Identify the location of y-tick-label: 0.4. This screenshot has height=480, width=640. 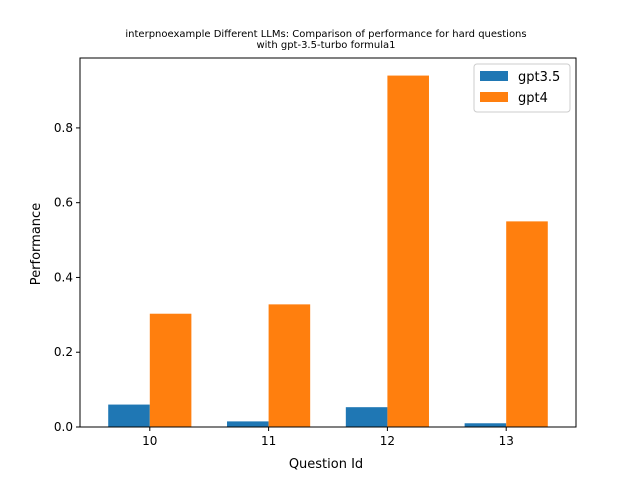
(63, 277).